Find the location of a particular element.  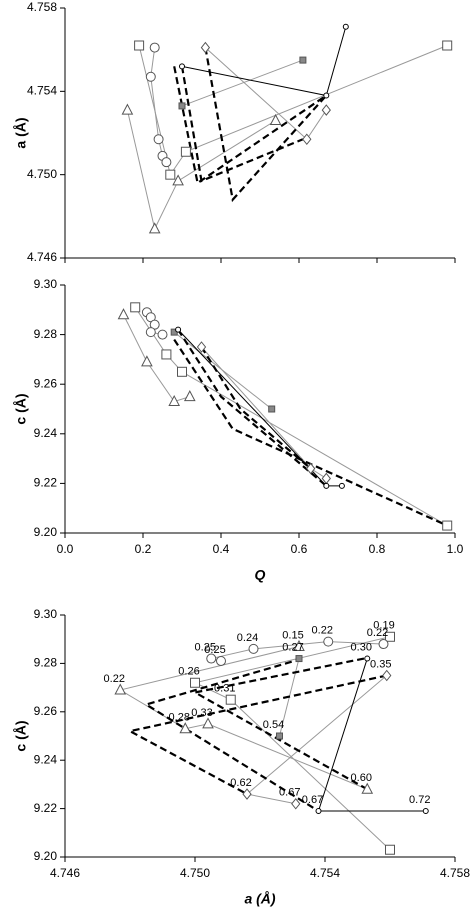

data-label: 0.28 is located at coordinates (179, 718).